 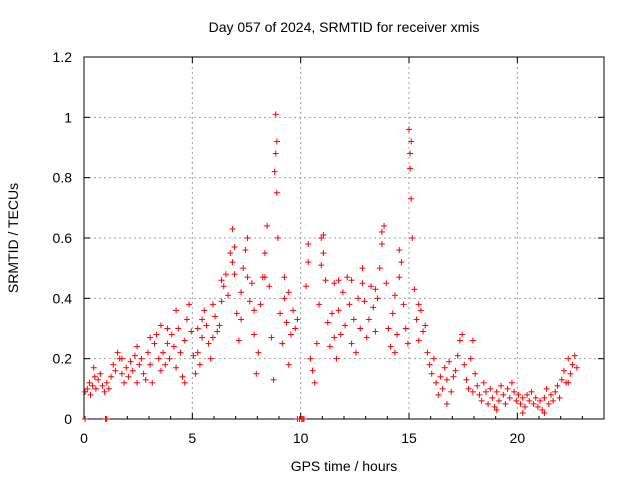 What do you see at coordinates (344, 466) in the screenshot?
I see `x-axis-label: GPS time / hours` at bounding box center [344, 466].